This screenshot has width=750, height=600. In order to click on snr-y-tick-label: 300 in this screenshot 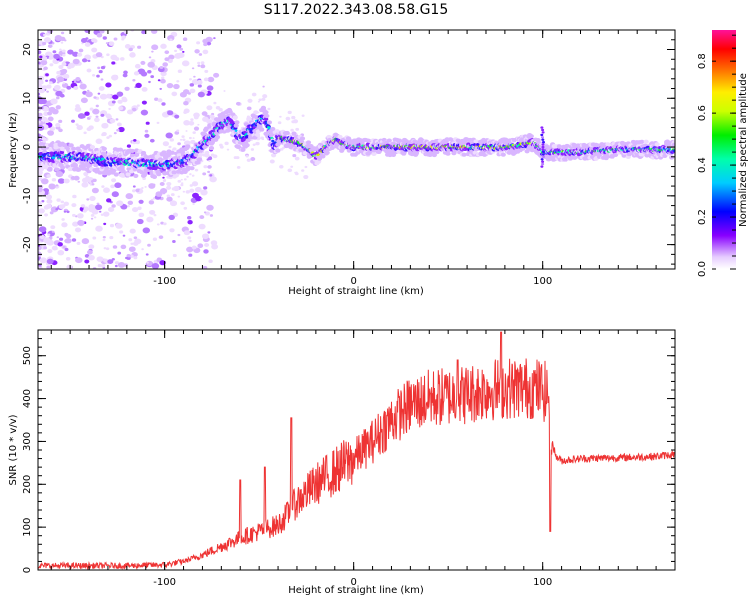, I will do `click(27, 441)`.